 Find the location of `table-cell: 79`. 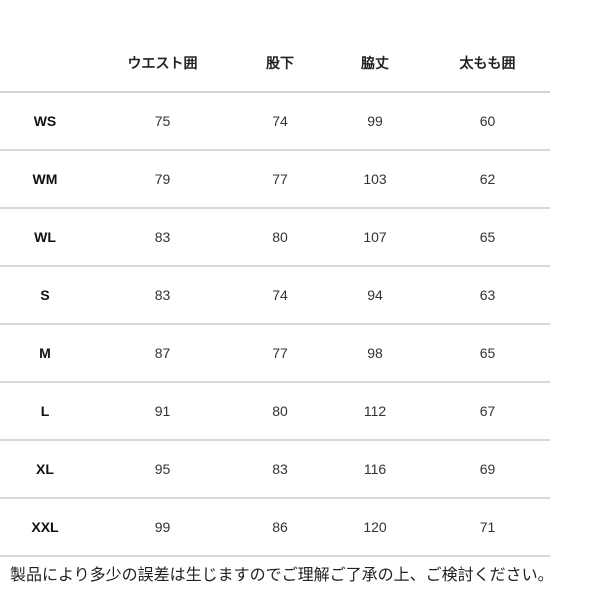

table-cell: 79 is located at coordinates (162, 179).